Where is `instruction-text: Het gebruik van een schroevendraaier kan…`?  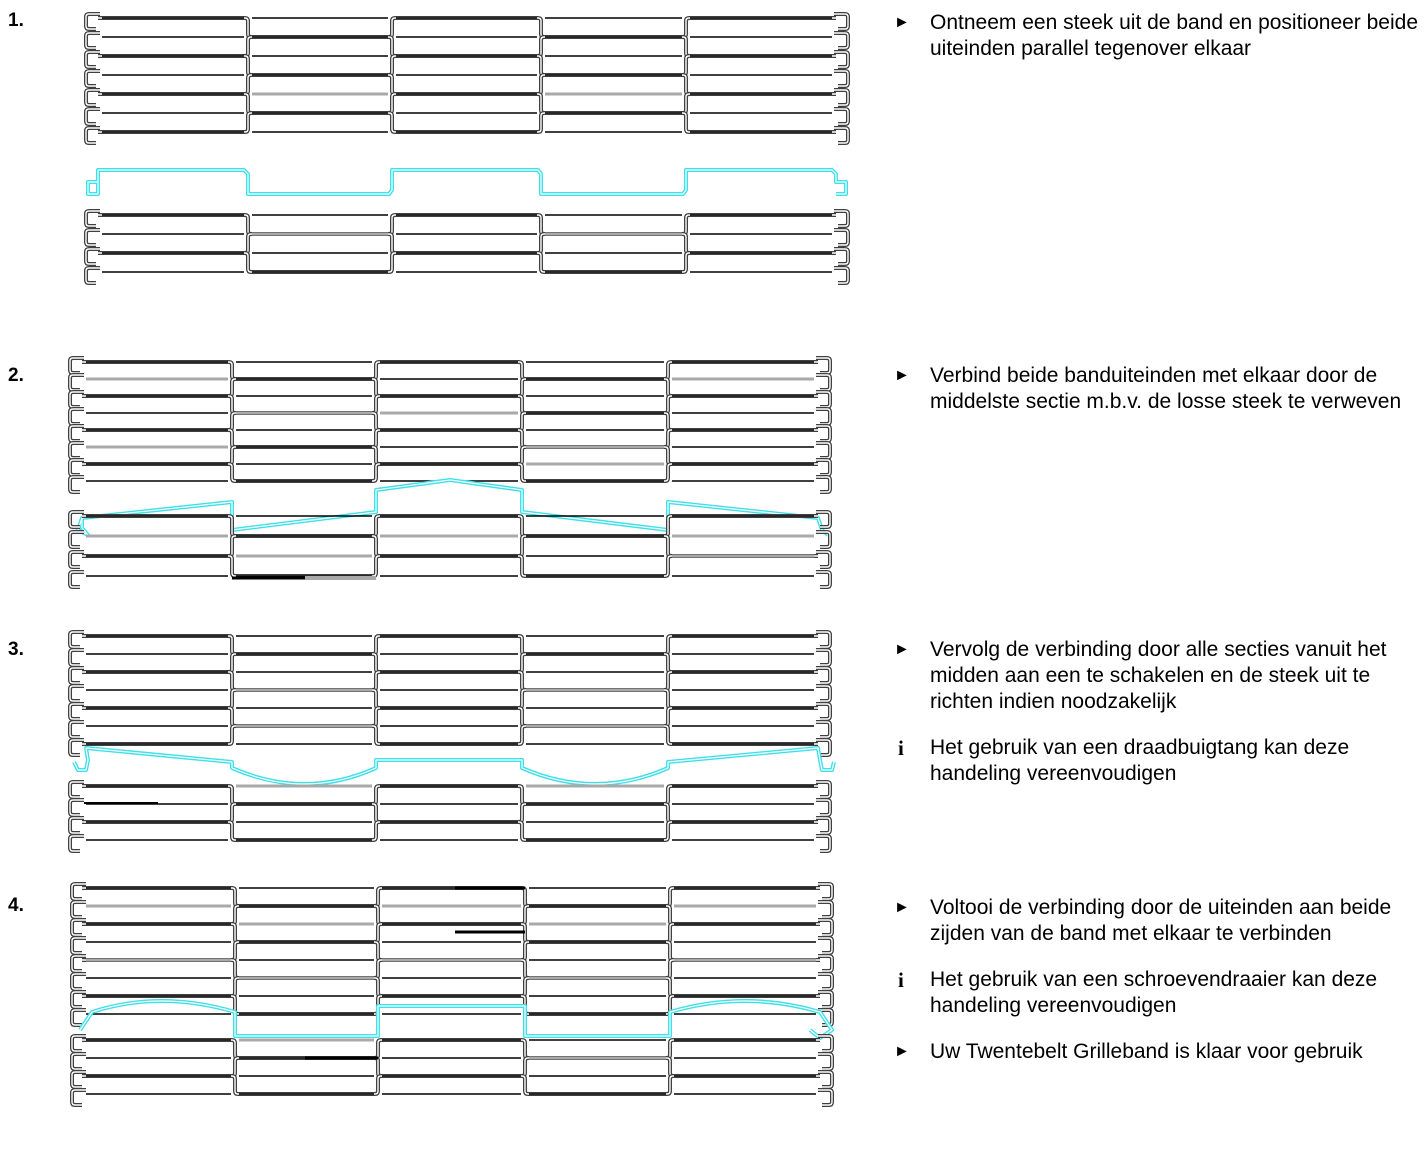
instruction-text: Het gebruik van een schroevendraaier kan… is located at coordinates (1154, 992).